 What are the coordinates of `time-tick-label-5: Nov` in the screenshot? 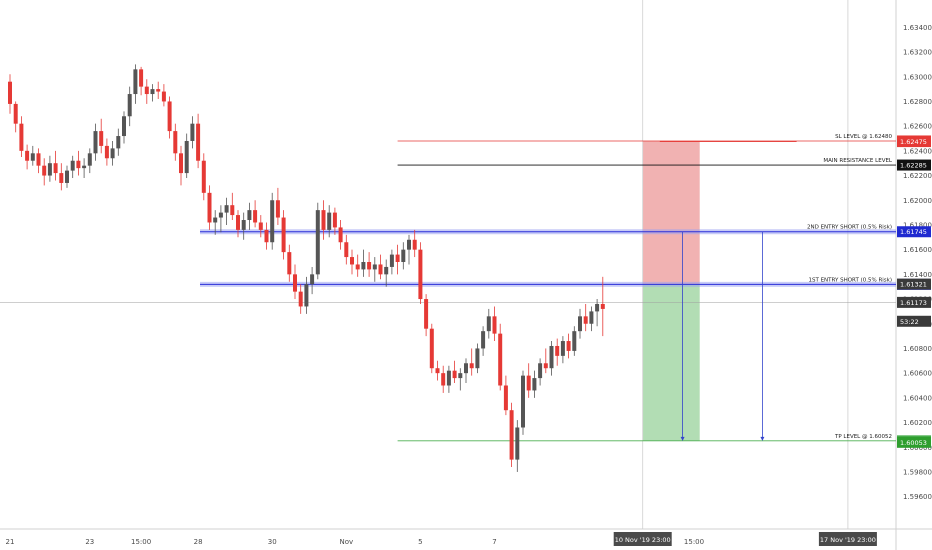 It's located at (346, 542).